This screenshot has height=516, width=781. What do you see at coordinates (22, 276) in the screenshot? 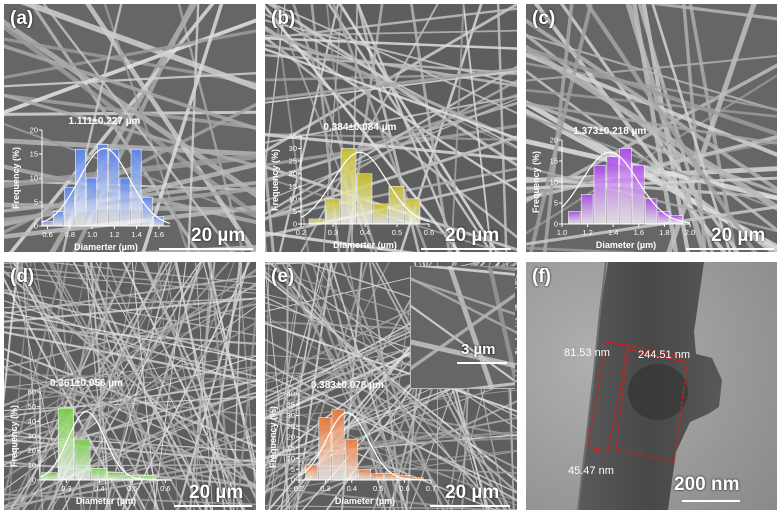
I see `panel-label-d: (d)` at bounding box center [22, 276].